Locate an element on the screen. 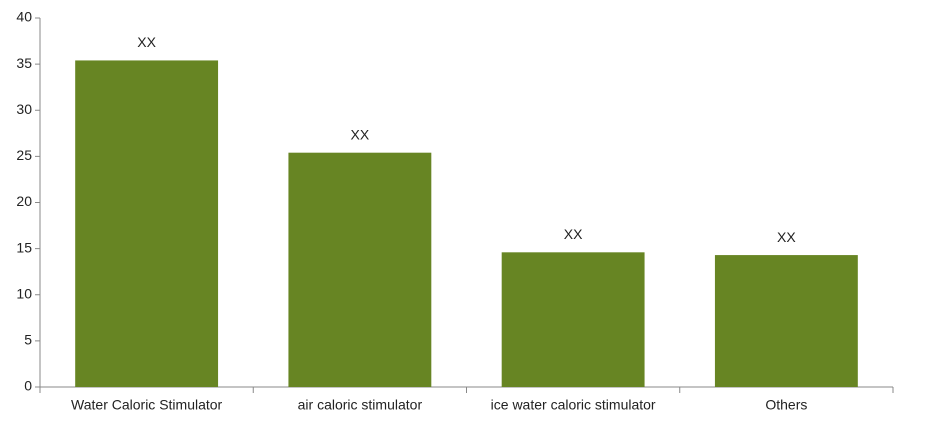 This screenshot has height=429, width=928. y-tick-label: 10 is located at coordinates (24, 293).